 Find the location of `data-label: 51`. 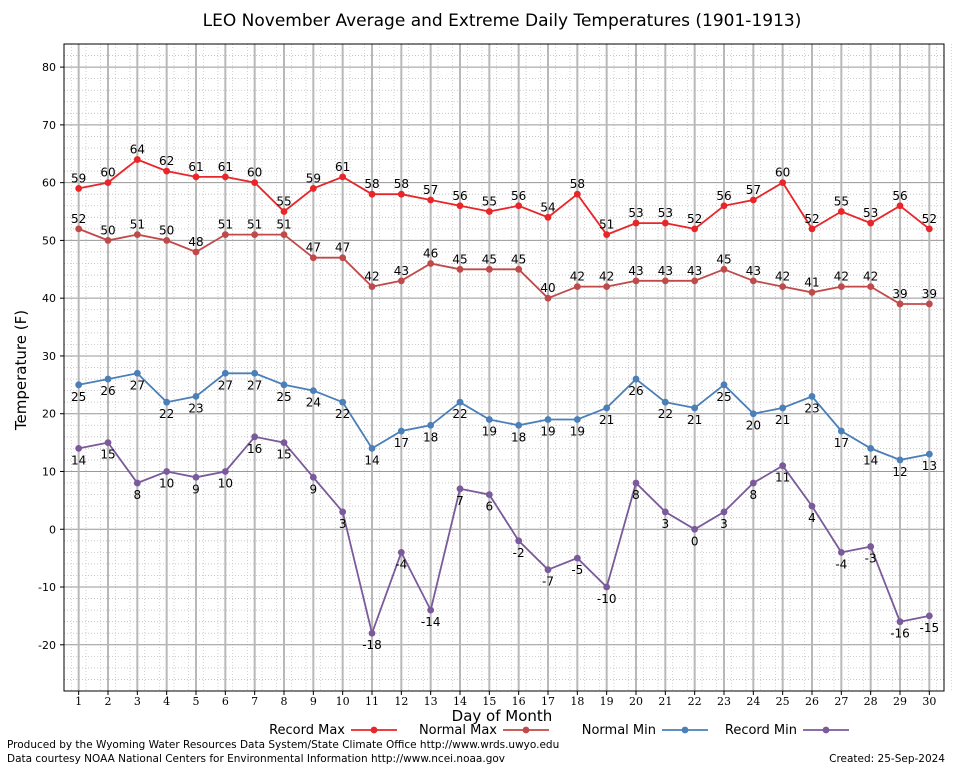

data-label: 51 is located at coordinates (225, 225).